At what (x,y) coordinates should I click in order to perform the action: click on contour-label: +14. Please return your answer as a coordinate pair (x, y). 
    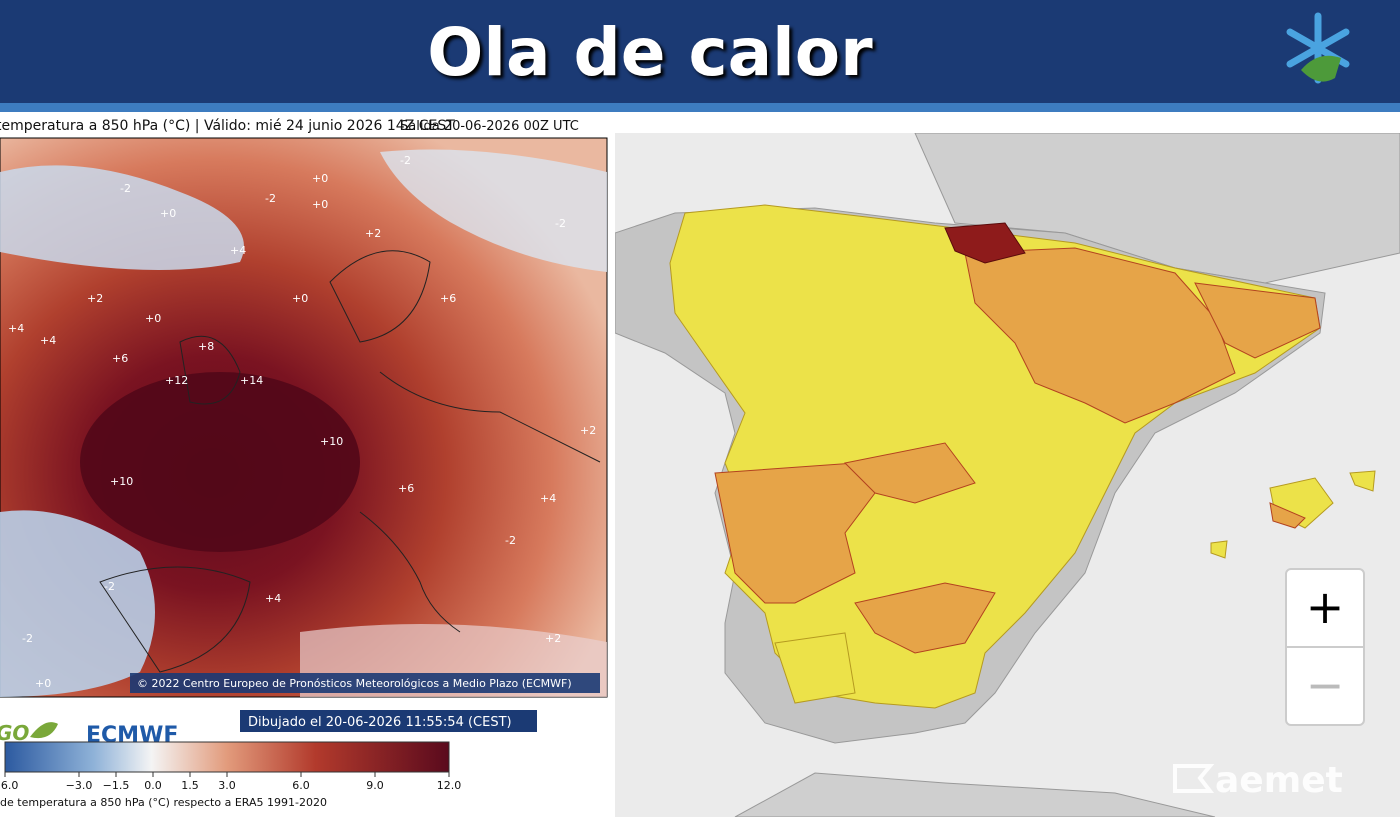
    Looking at the image, I should click on (251, 380).